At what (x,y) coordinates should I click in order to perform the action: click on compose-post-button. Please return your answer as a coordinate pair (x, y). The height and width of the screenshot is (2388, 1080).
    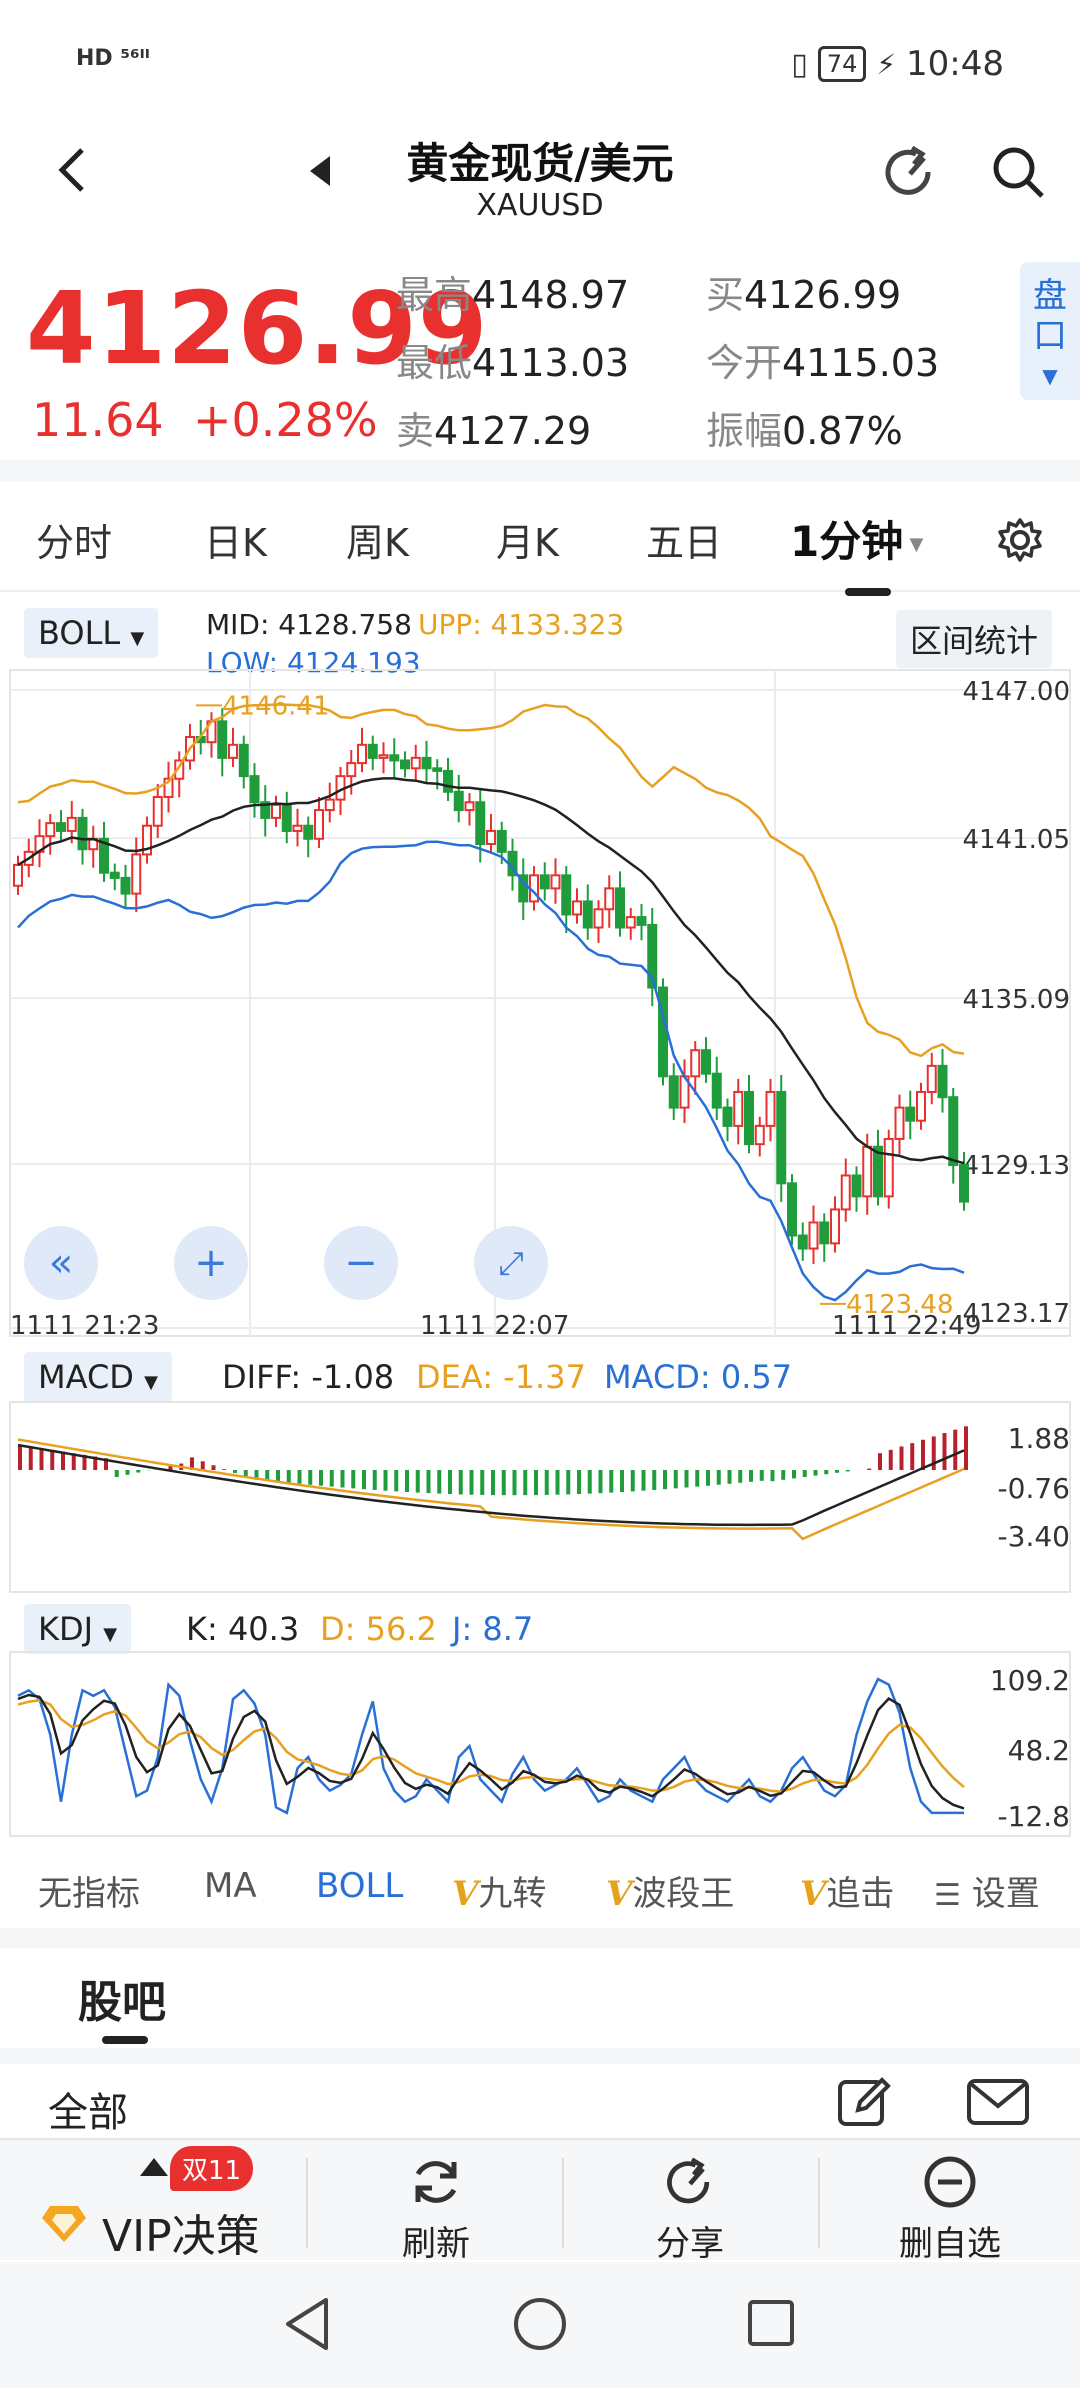
    Looking at the image, I should click on (864, 2102).